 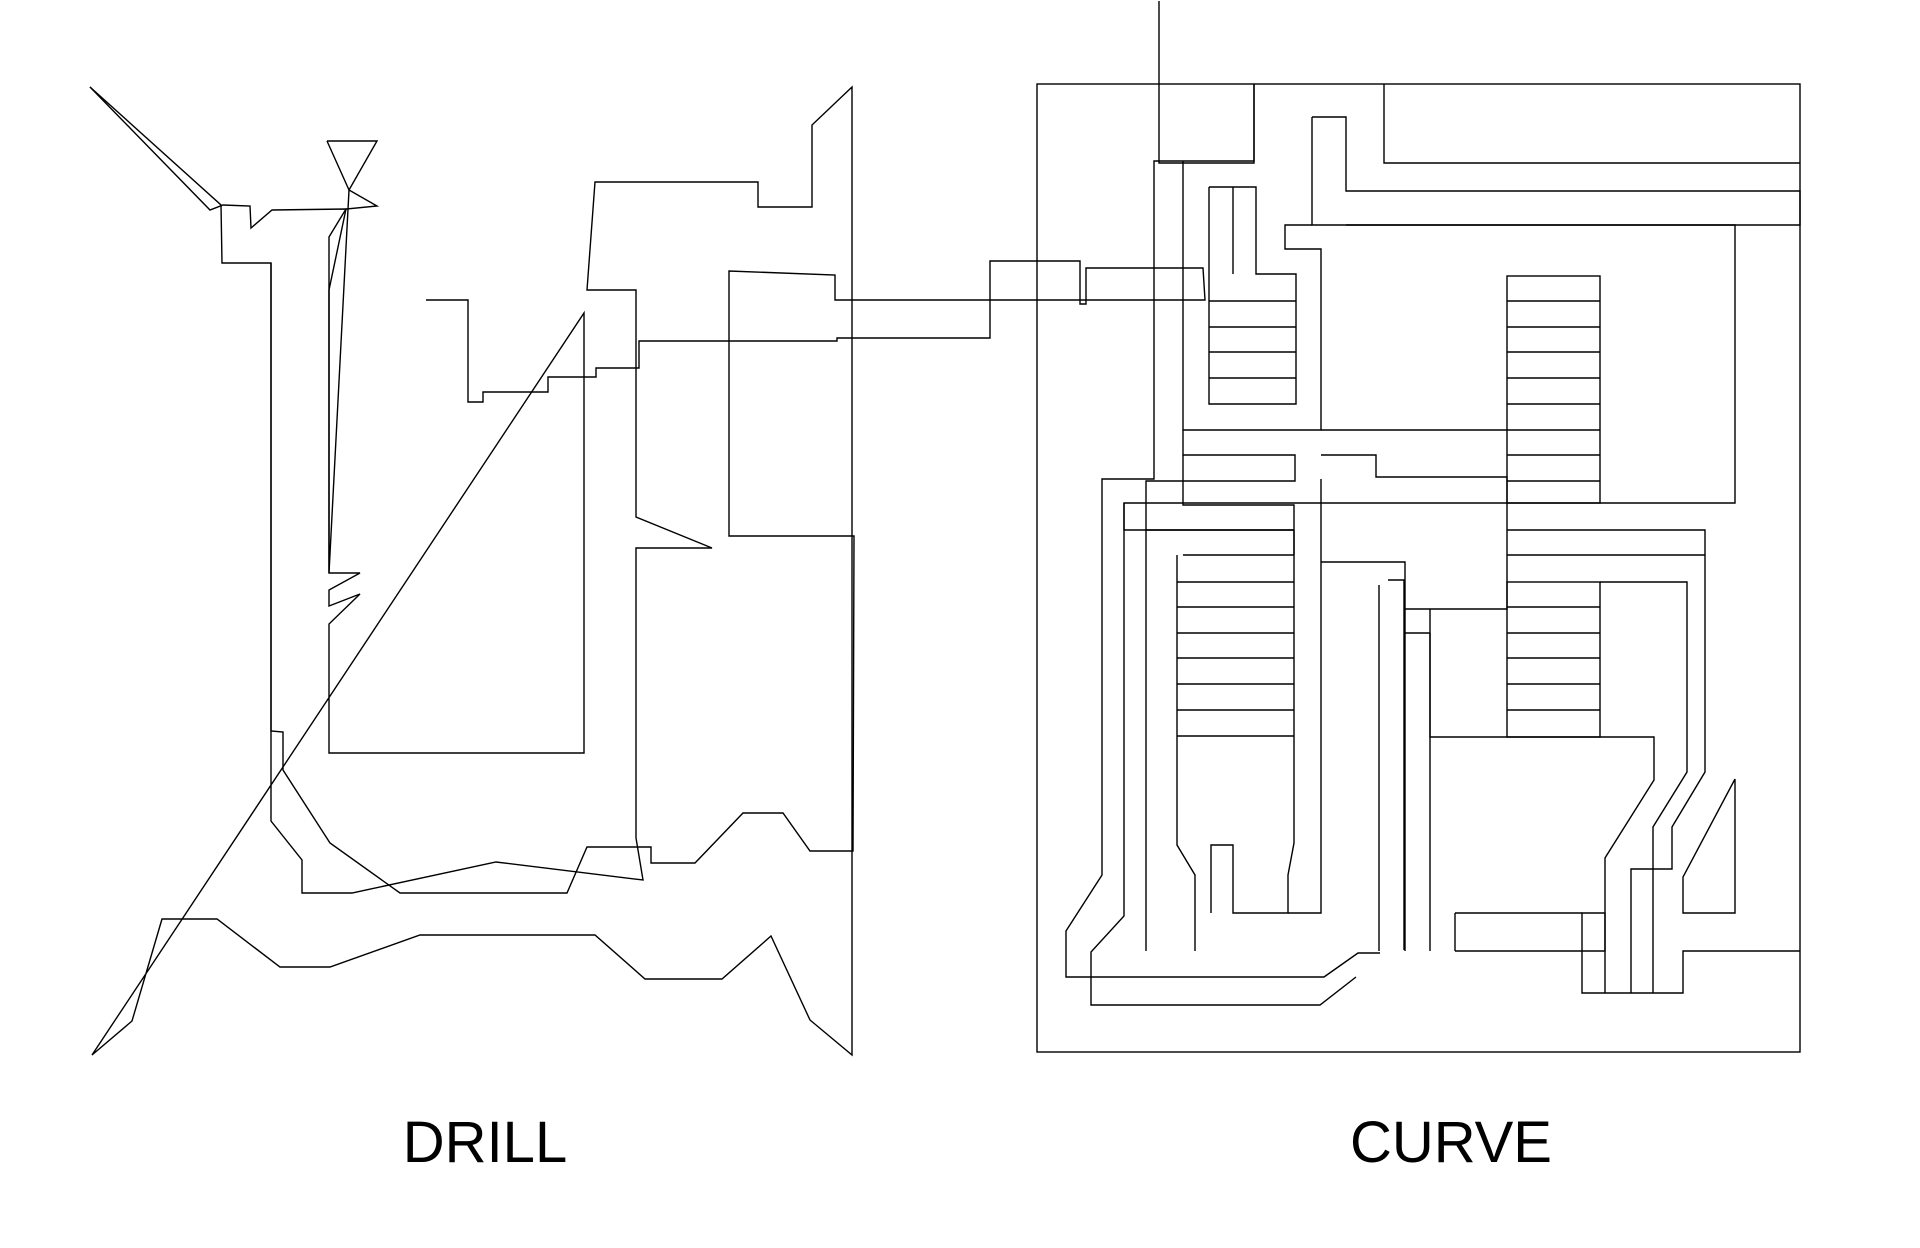 I want to click on curve-trace-top-right, so click(x=1591, y=124).